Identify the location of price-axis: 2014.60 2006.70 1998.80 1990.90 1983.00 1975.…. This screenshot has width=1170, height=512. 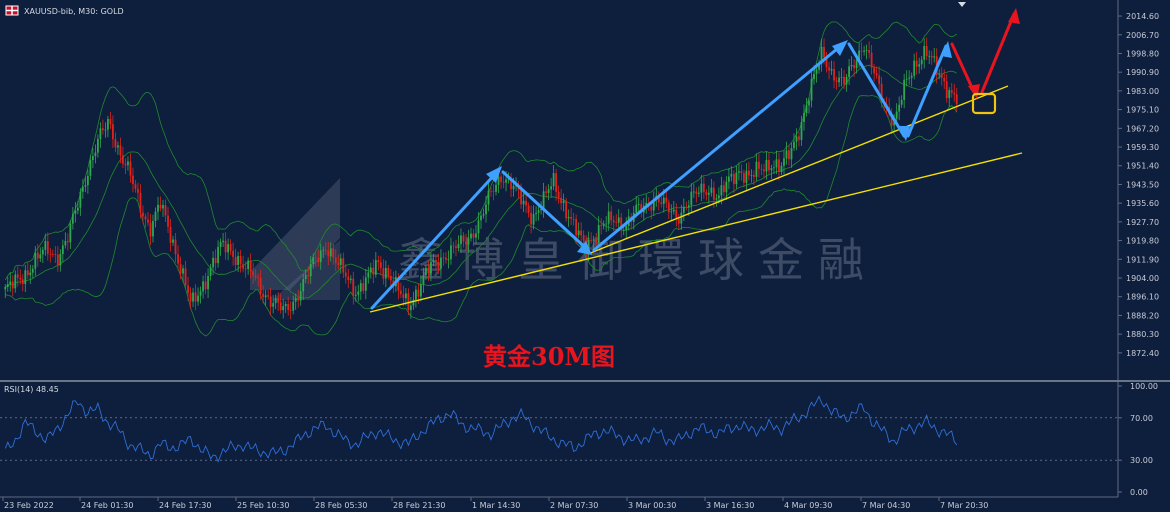
(1138, 185).